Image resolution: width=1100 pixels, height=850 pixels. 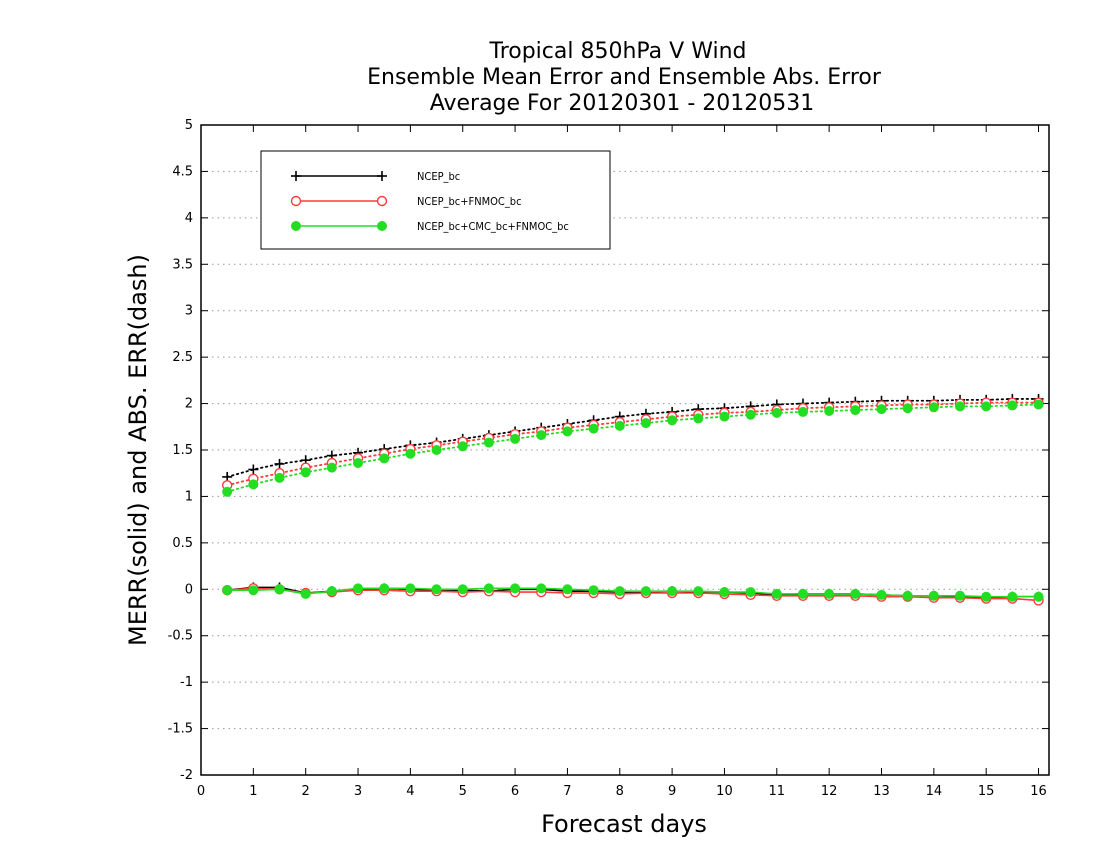 What do you see at coordinates (253, 791) in the screenshot?
I see `x-tick-label: 1` at bounding box center [253, 791].